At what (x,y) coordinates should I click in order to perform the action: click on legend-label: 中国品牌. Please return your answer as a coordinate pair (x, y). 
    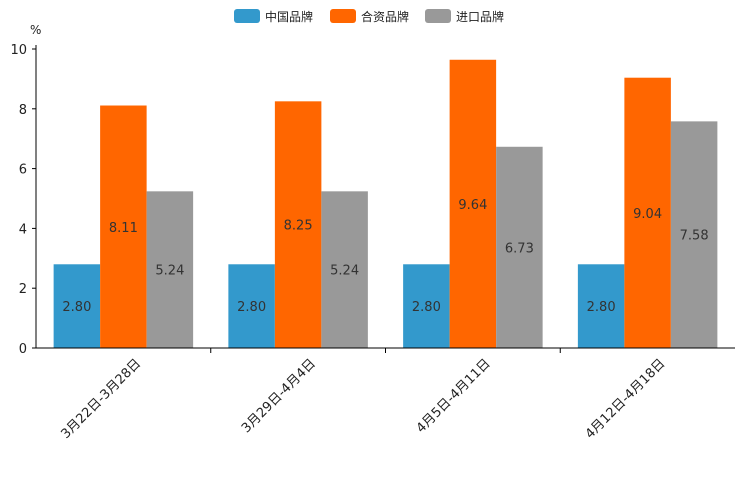
    Looking at the image, I should click on (289, 16).